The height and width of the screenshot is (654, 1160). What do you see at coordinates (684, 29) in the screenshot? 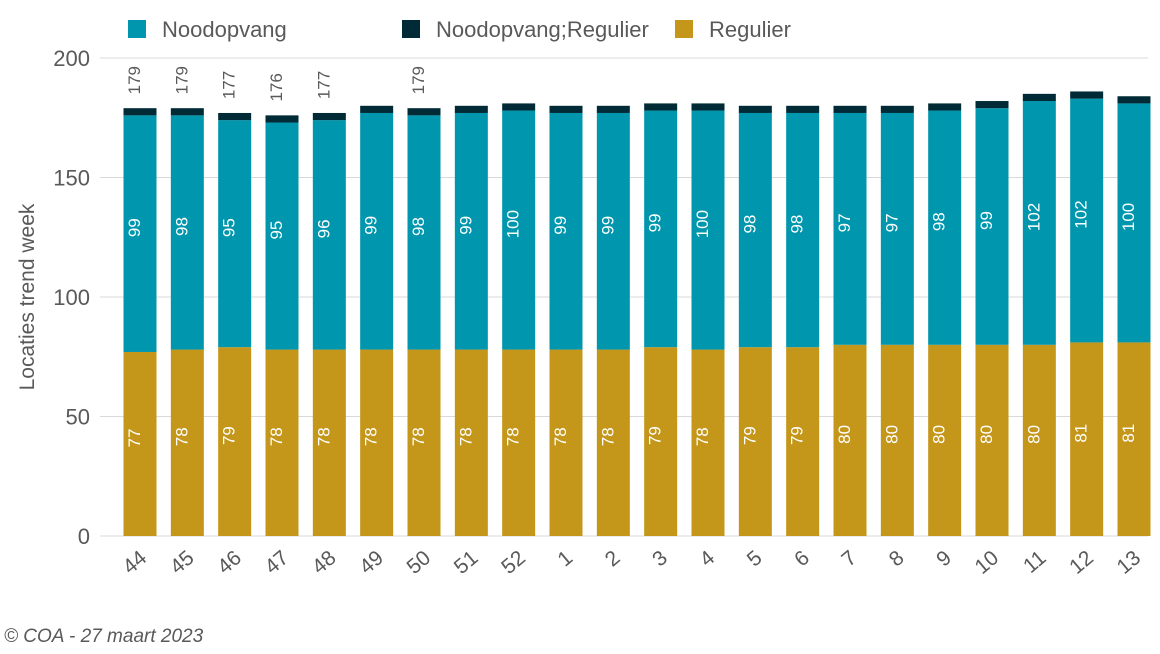
I see `legend-swatch` at bounding box center [684, 29].